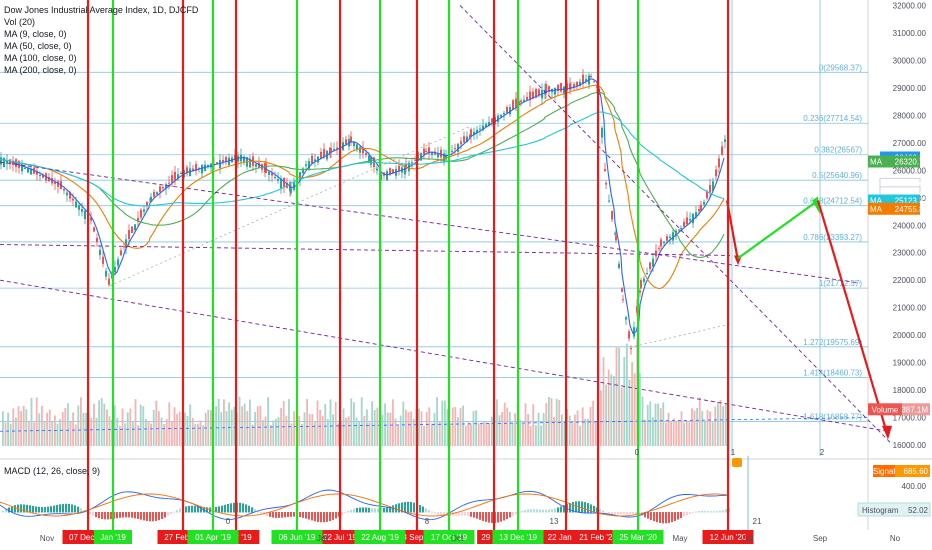 This screenshot has height=550, width=932. Describe the element at coordinates (910, 363) in the screenshot. I see `price-axis-tick: 19000.00` at that location.